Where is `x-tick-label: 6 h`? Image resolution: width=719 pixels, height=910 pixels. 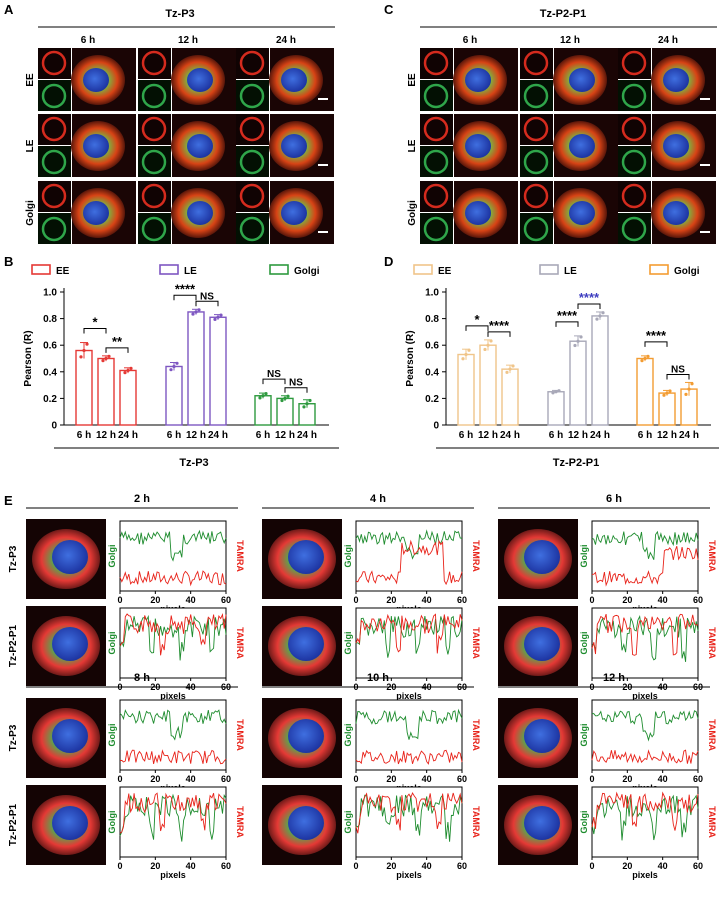 x-tick-label: 6 h is located at coordinates (263, 435).